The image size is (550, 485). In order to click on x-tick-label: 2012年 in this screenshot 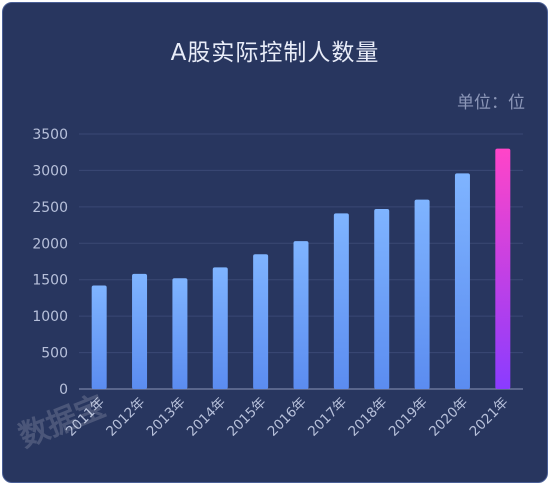, I will do `click(125, 417)`.